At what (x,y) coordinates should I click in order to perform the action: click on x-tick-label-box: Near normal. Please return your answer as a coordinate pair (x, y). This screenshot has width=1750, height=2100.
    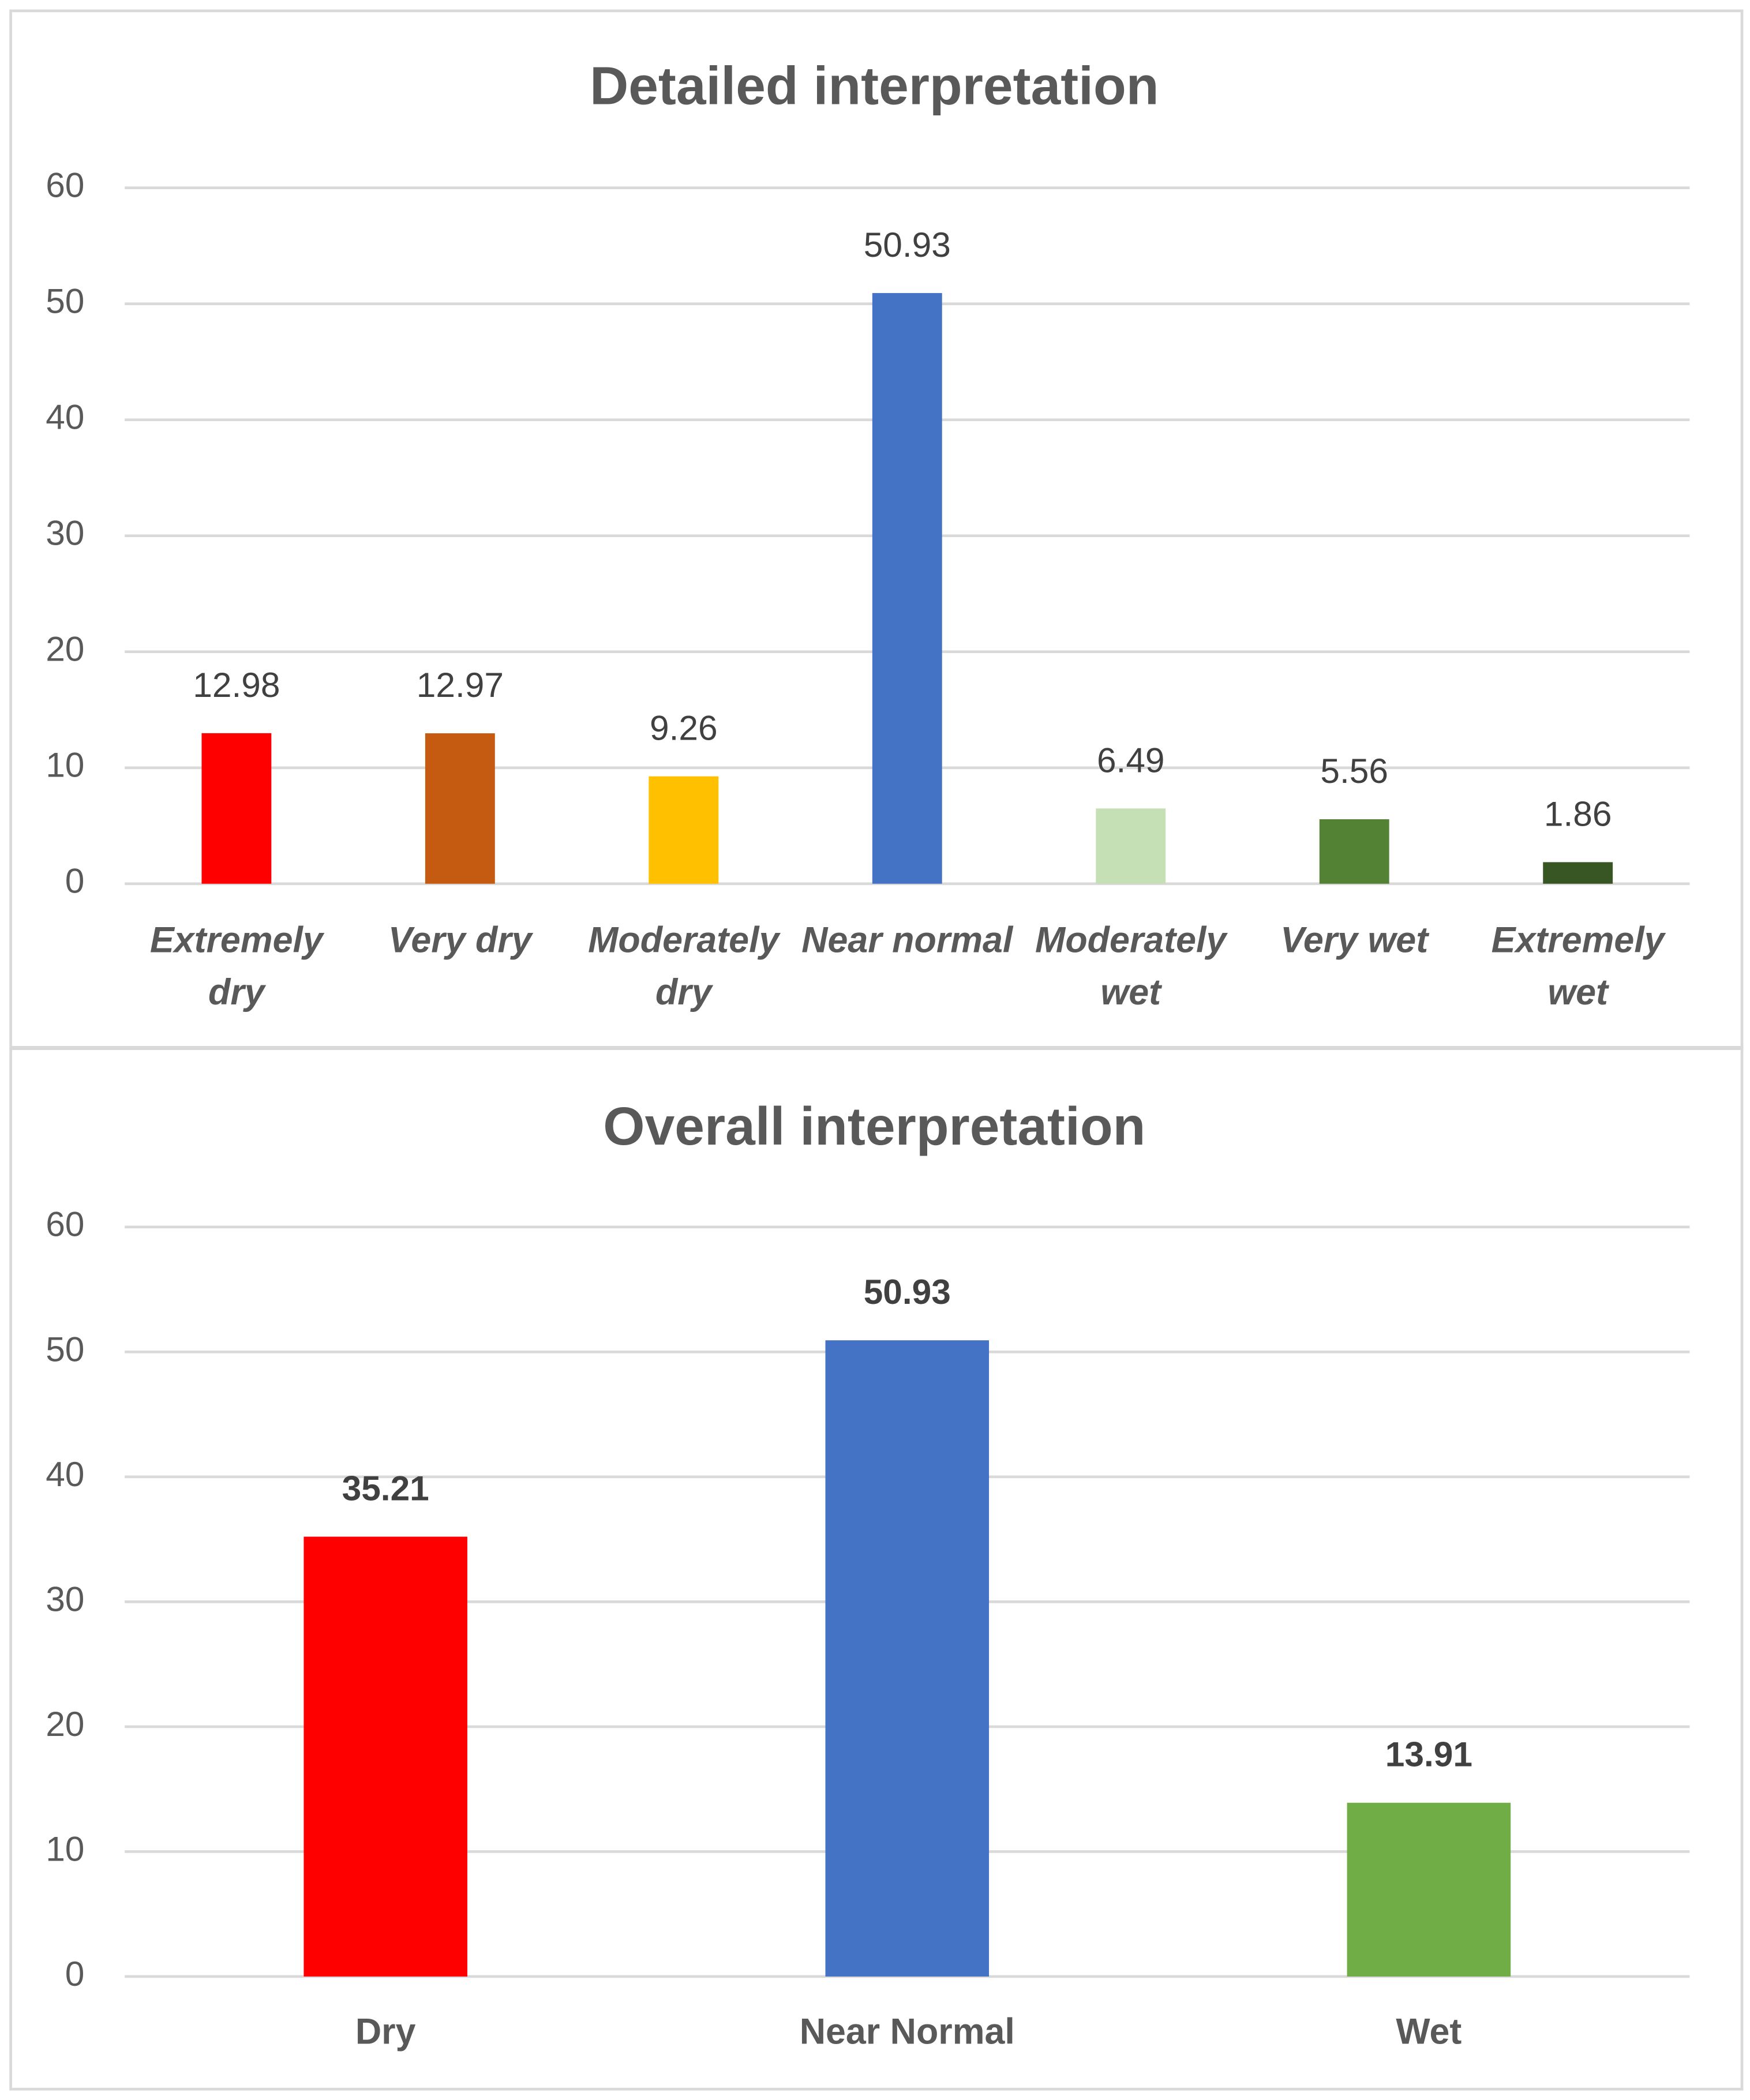
    Looking at the image, I should click on (907, 940).